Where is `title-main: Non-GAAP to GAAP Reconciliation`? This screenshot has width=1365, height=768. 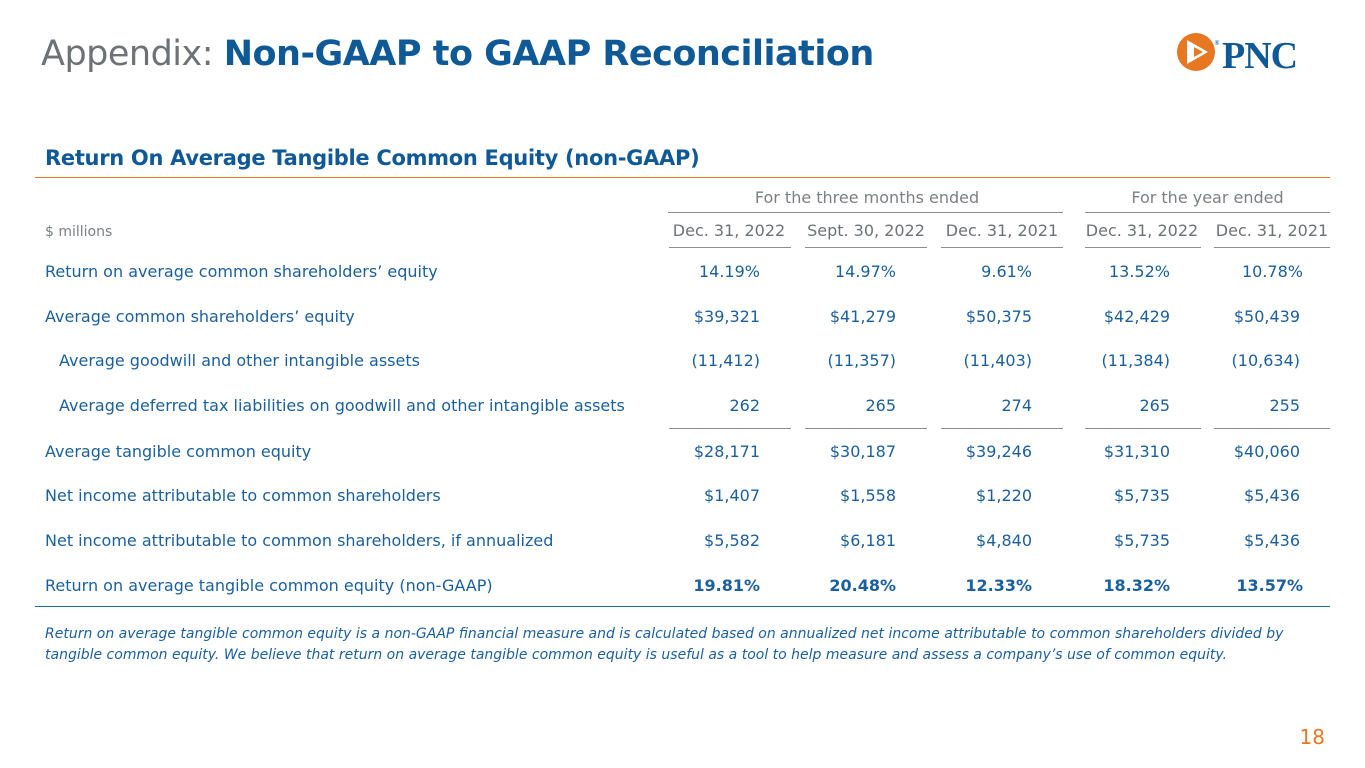 title-main: Non-GAAP to GAAP Reconciliation is located at coordinates (549, 54).